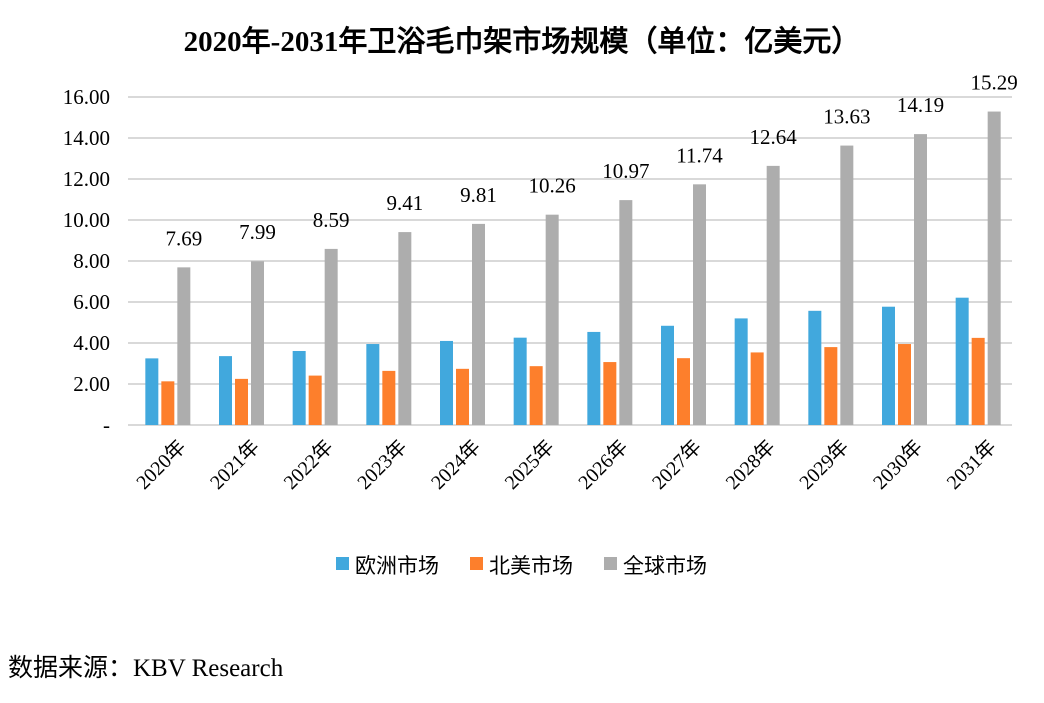 Image resolution: width=1044 pixels, height=703 pixels. Describe the element at coordinates (146, 668) in the screenshot. I see `data-source: 数据来源：KBV Research` at that location.